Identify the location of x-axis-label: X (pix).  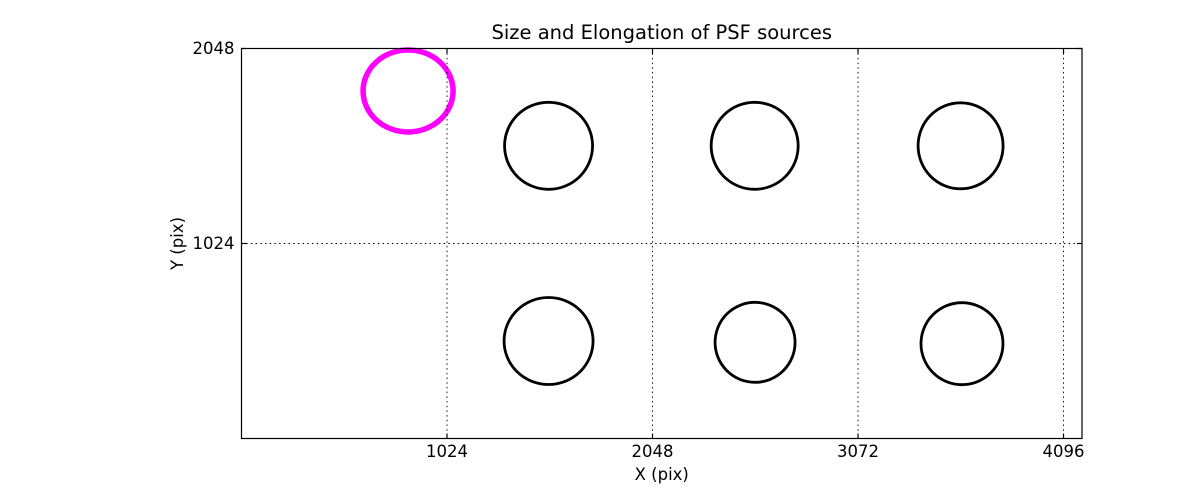
(662, 474).